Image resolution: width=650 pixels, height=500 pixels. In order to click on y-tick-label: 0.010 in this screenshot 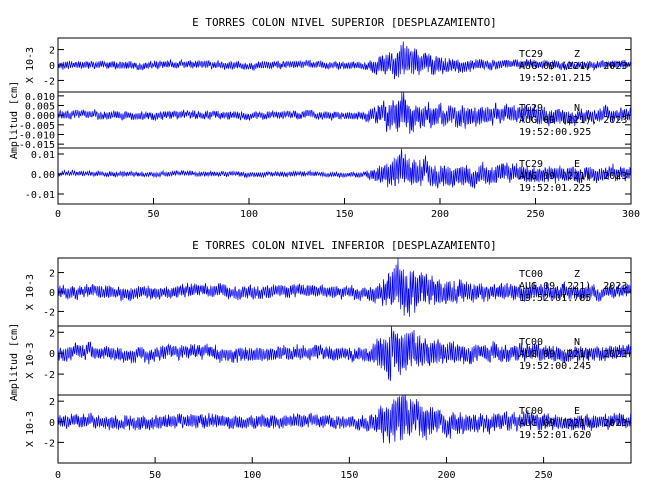, I will do `click(40, 97)`.